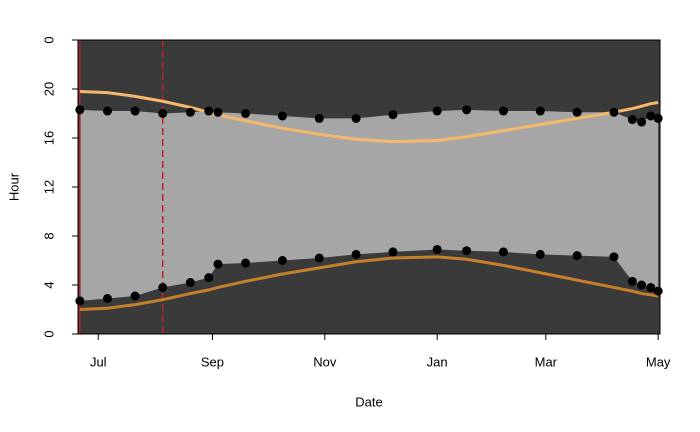 This screenshot has height=432, width=700. I want to click on y-tick-label: 4, so click(48, 284).